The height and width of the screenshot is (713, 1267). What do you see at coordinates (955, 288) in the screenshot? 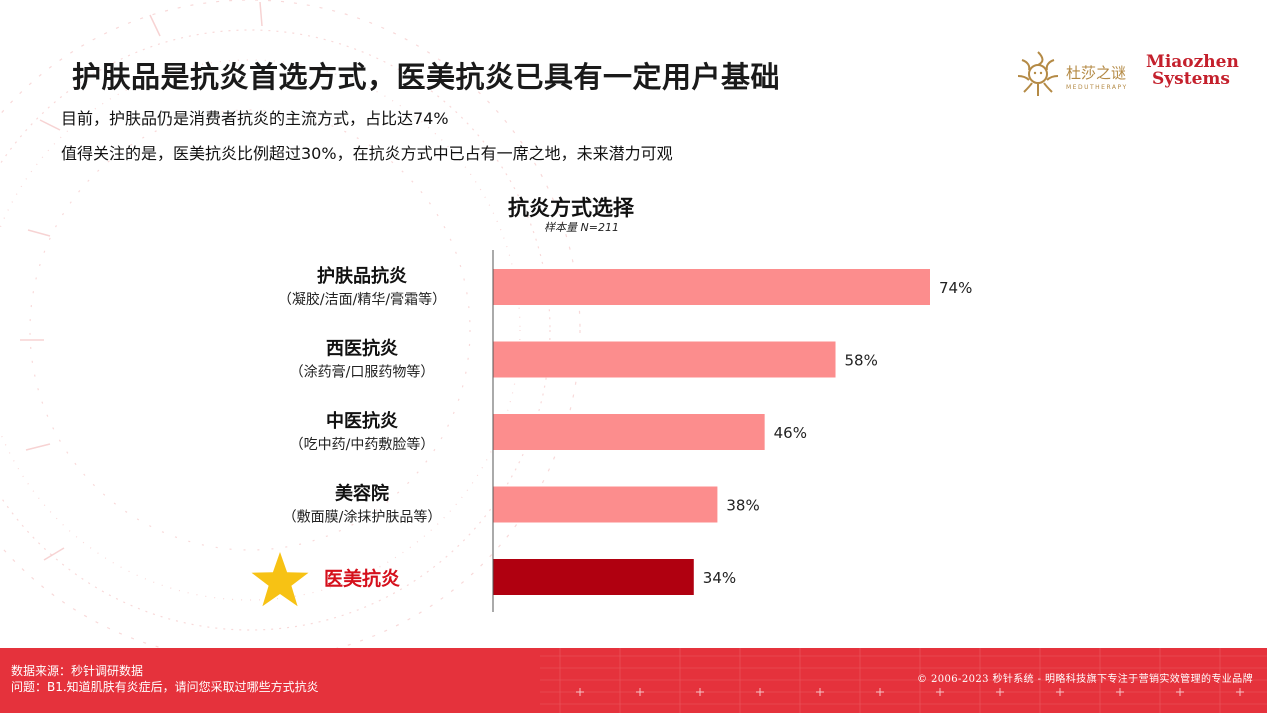
I see `bar-value-label: 74%` at bounding box center [955, 288].